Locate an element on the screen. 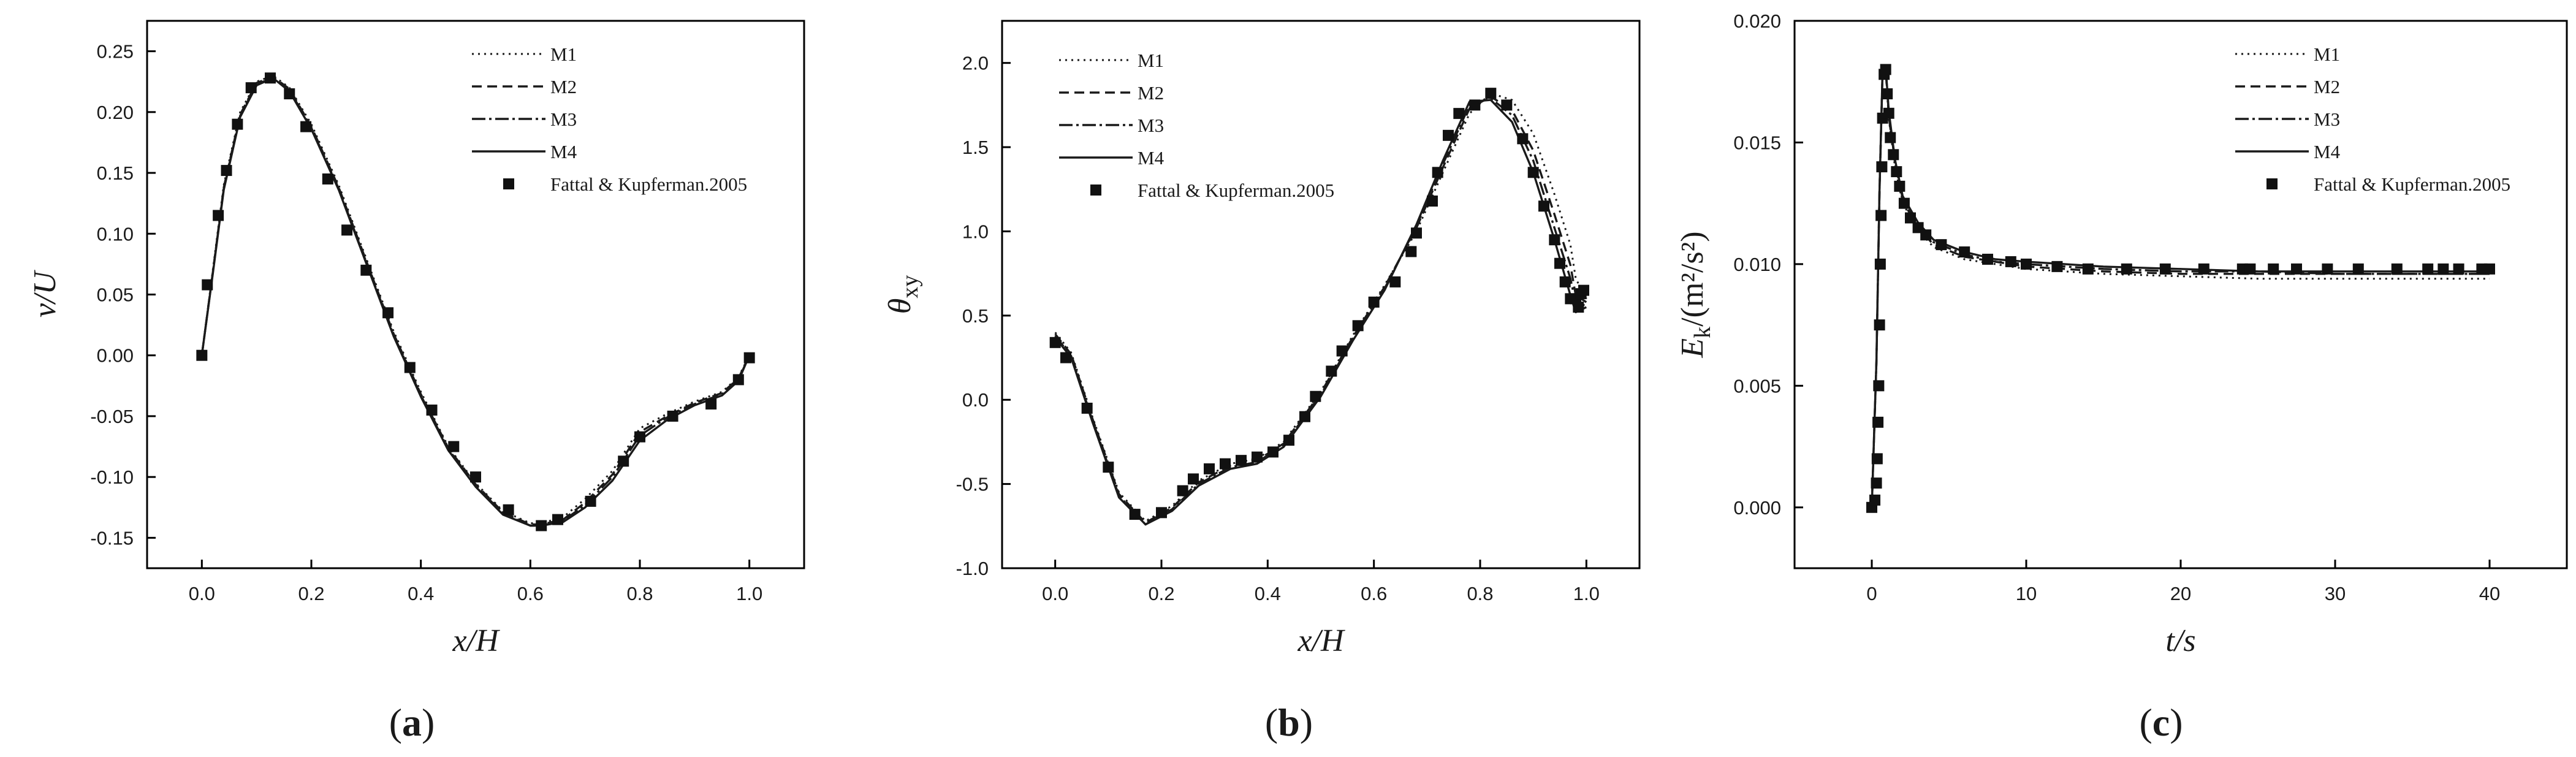 This screenshot has width=2576, height=757. panel-label-letter: c is located at coordinates (2161, 722).